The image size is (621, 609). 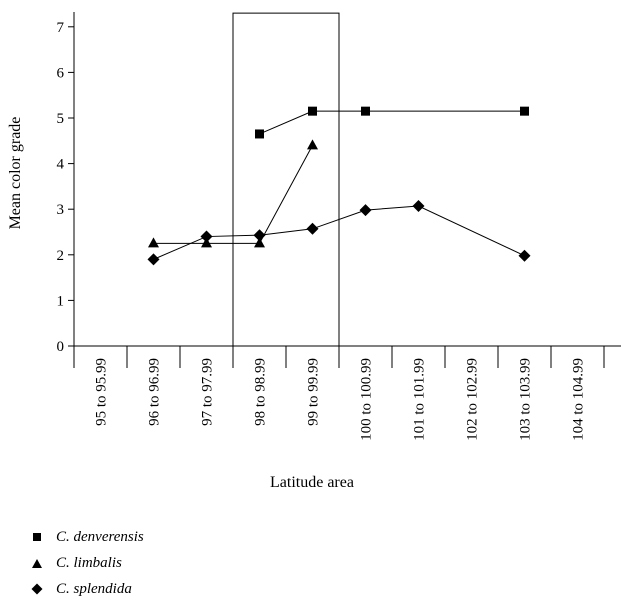 I want to click on legend-item-splendida: C. splendida, so click(x=86, y=589).